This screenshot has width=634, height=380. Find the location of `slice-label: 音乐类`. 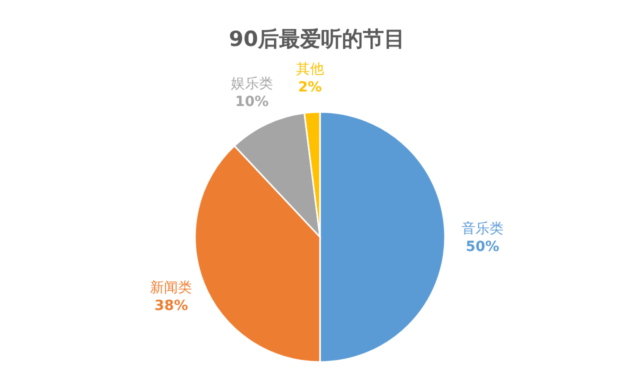

slice-label: 音乐类 is located at coordinates (483, 229).